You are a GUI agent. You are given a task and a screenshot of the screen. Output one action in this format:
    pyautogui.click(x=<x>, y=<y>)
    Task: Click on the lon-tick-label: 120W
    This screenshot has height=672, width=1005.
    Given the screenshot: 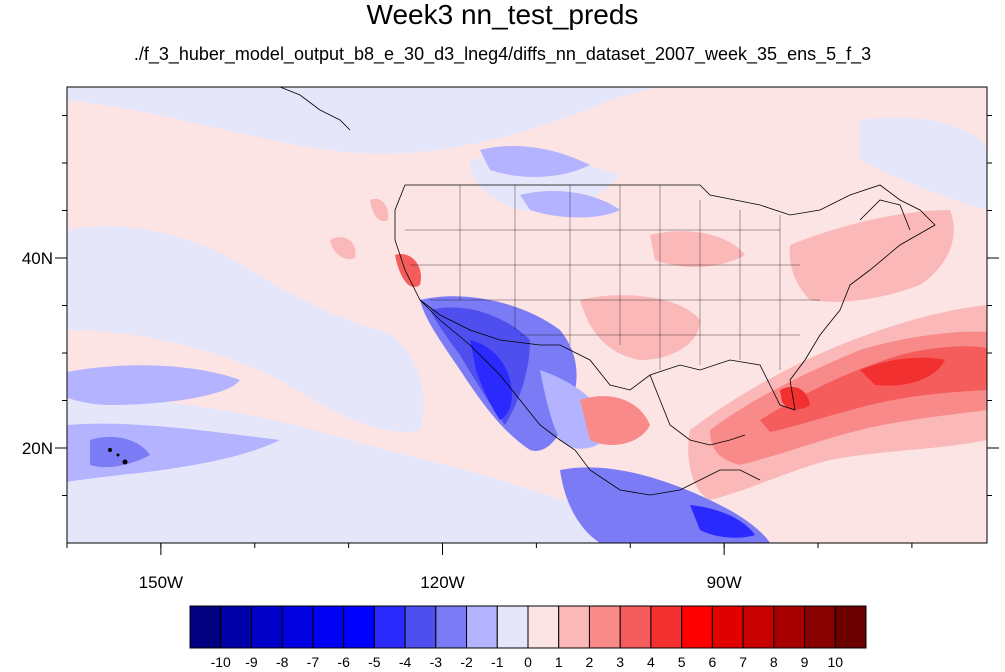 What is the action you would take?
    pyautogui.click(x=442, y=582)
    